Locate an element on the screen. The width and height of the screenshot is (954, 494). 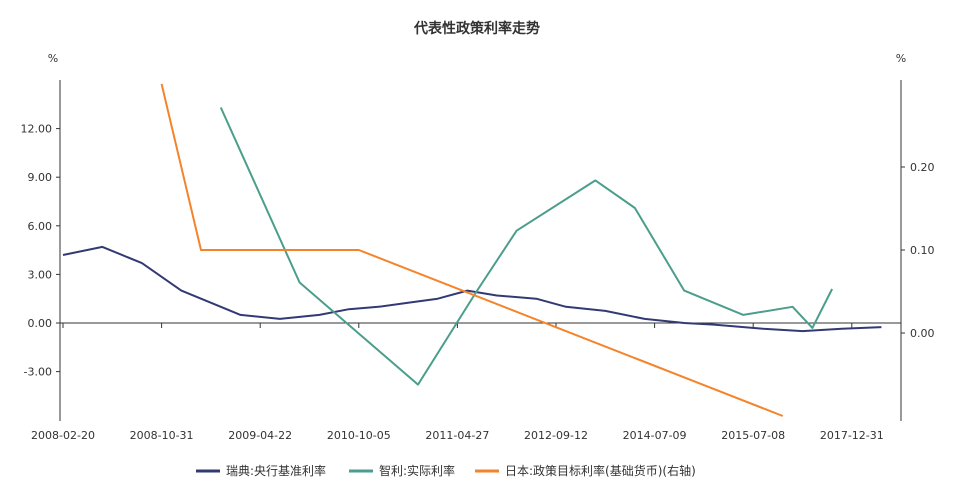
x-tick-label: 2014-07-09 is located at coordinates (655, 435).